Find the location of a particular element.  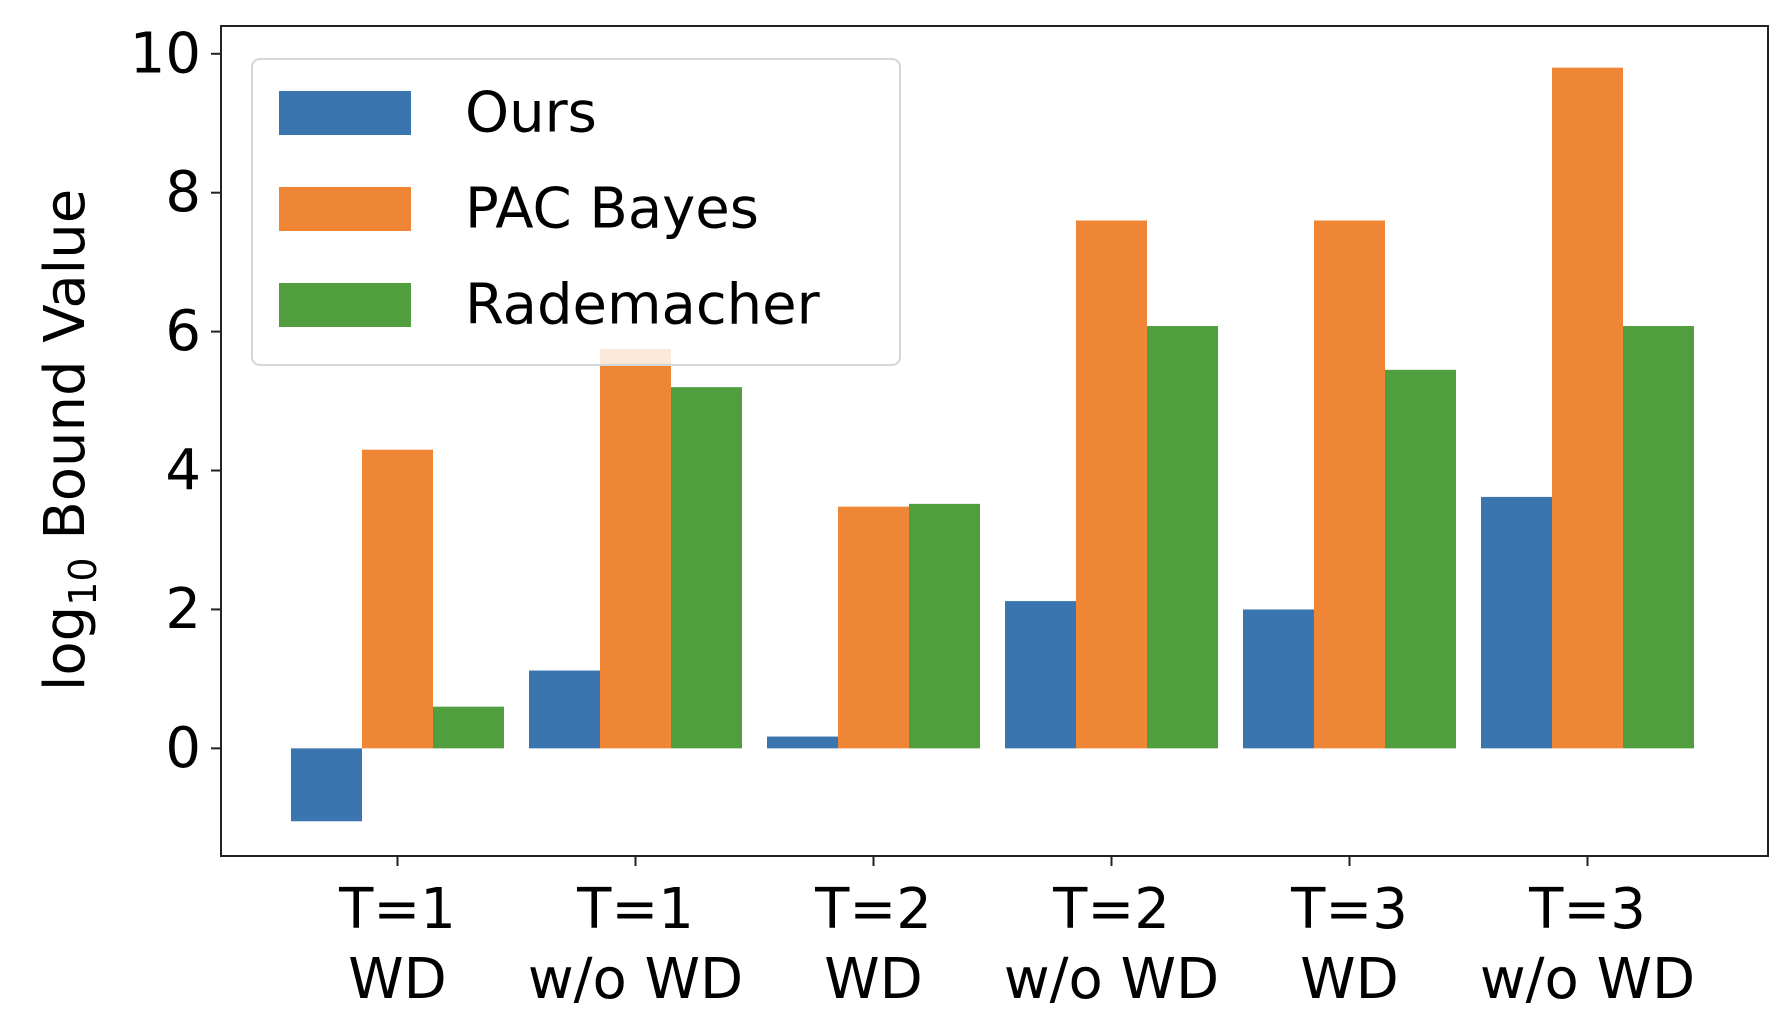

y-tick-label: 10 is located at coordinates (165, 53).